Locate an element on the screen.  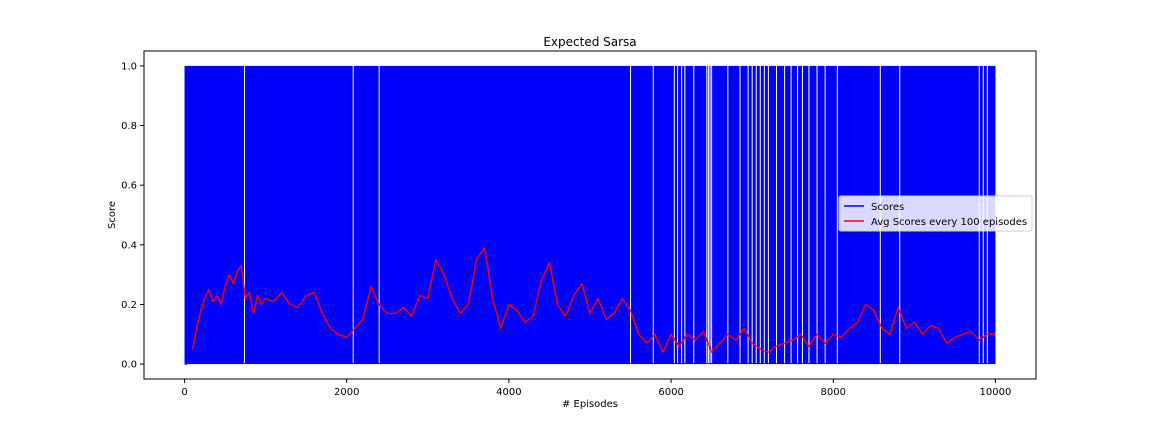
legend-label-avg: Avg Scores every 100 episodes is located at coordinates (949, 222).